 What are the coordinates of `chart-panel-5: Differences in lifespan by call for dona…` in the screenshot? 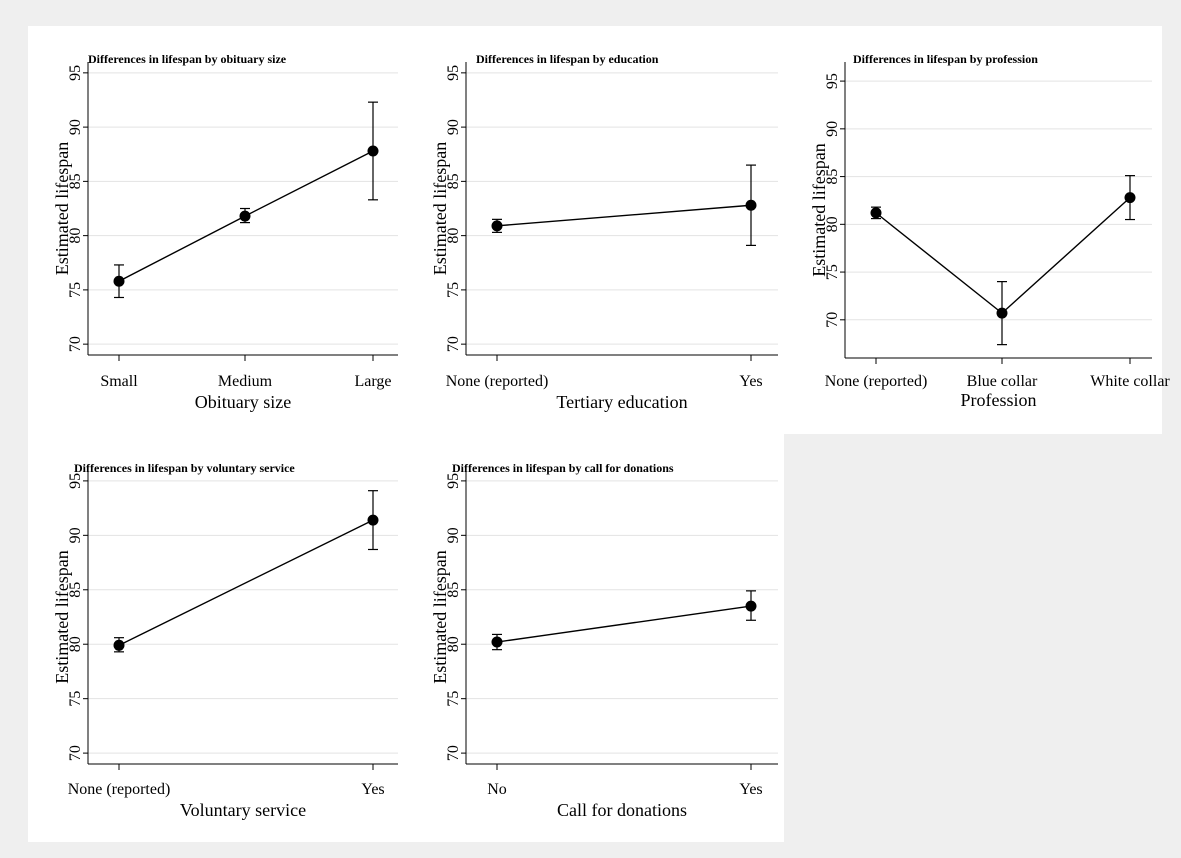 It's located at (604, 640).